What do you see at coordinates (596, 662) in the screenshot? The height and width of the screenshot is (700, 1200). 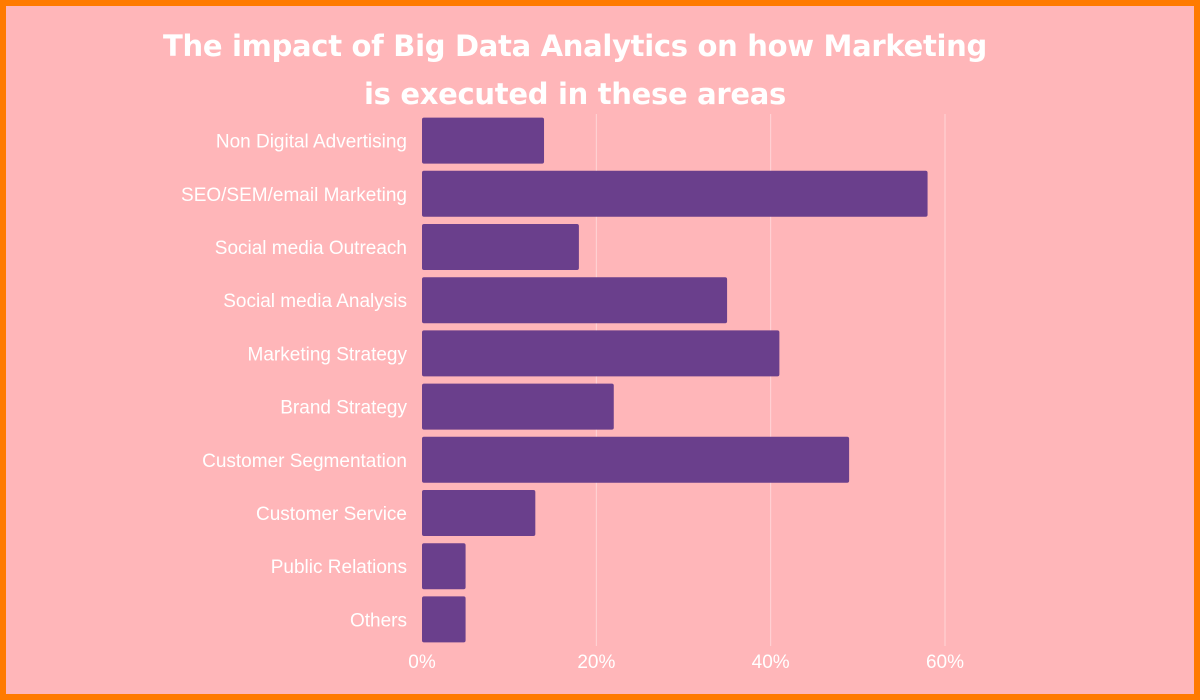 I see `x-tick-label: 20%` at bounding box center [596, 662].